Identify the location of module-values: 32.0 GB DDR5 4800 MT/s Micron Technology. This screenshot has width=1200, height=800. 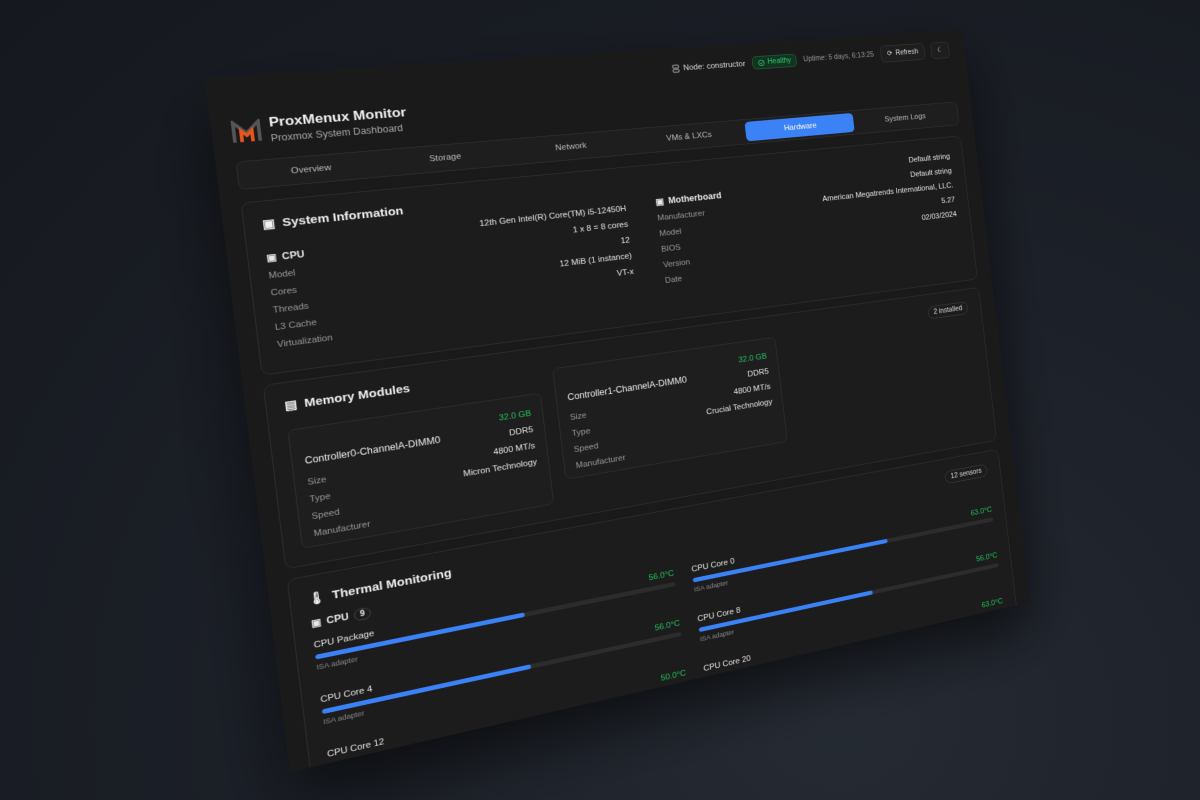
(497, 443).